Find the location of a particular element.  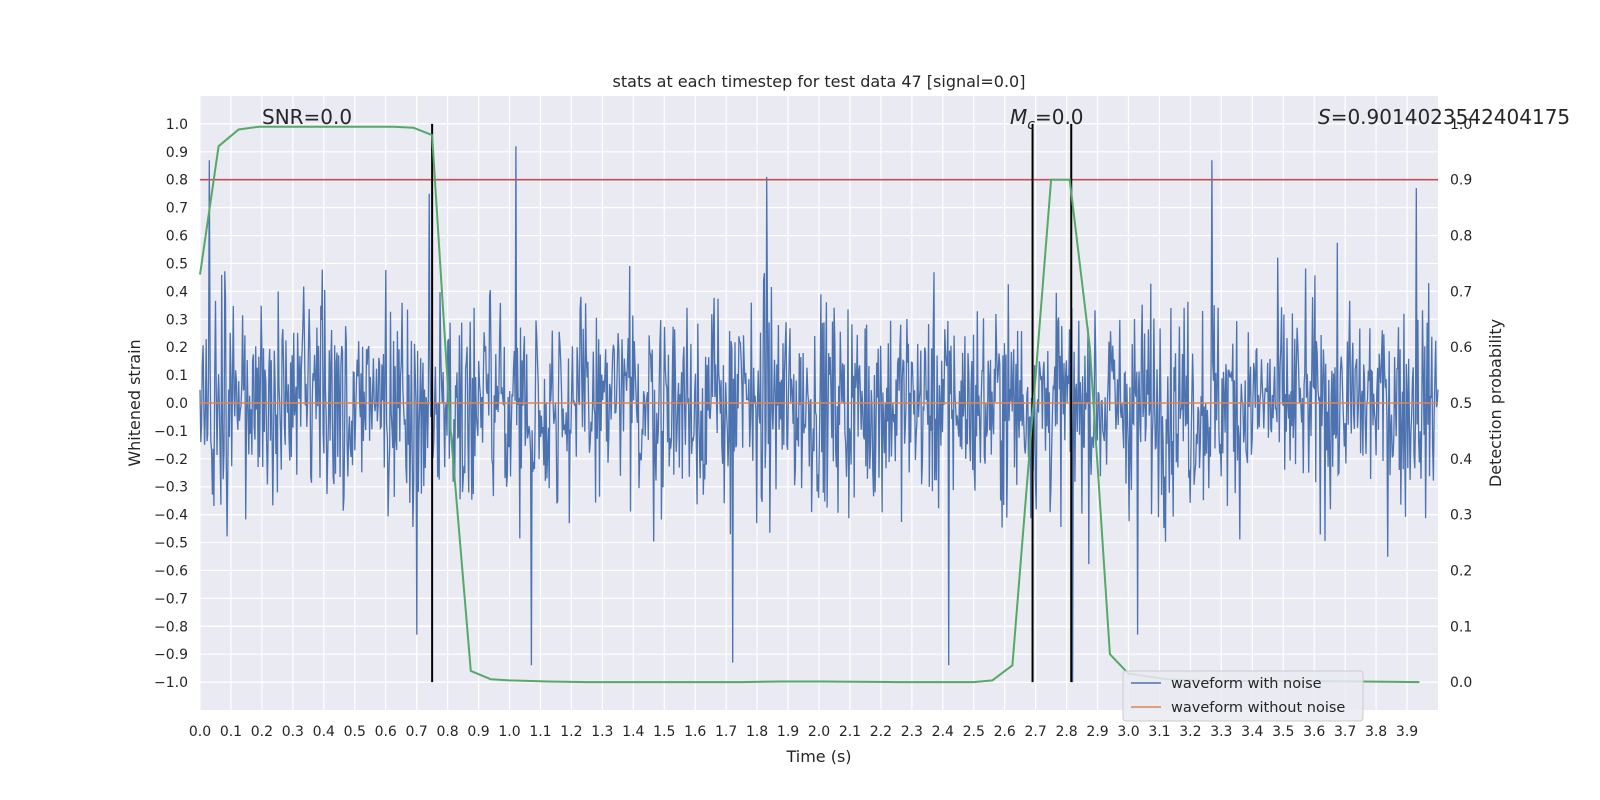

y-left-tick-label: 0.3 is located at coordinates (177, 320).